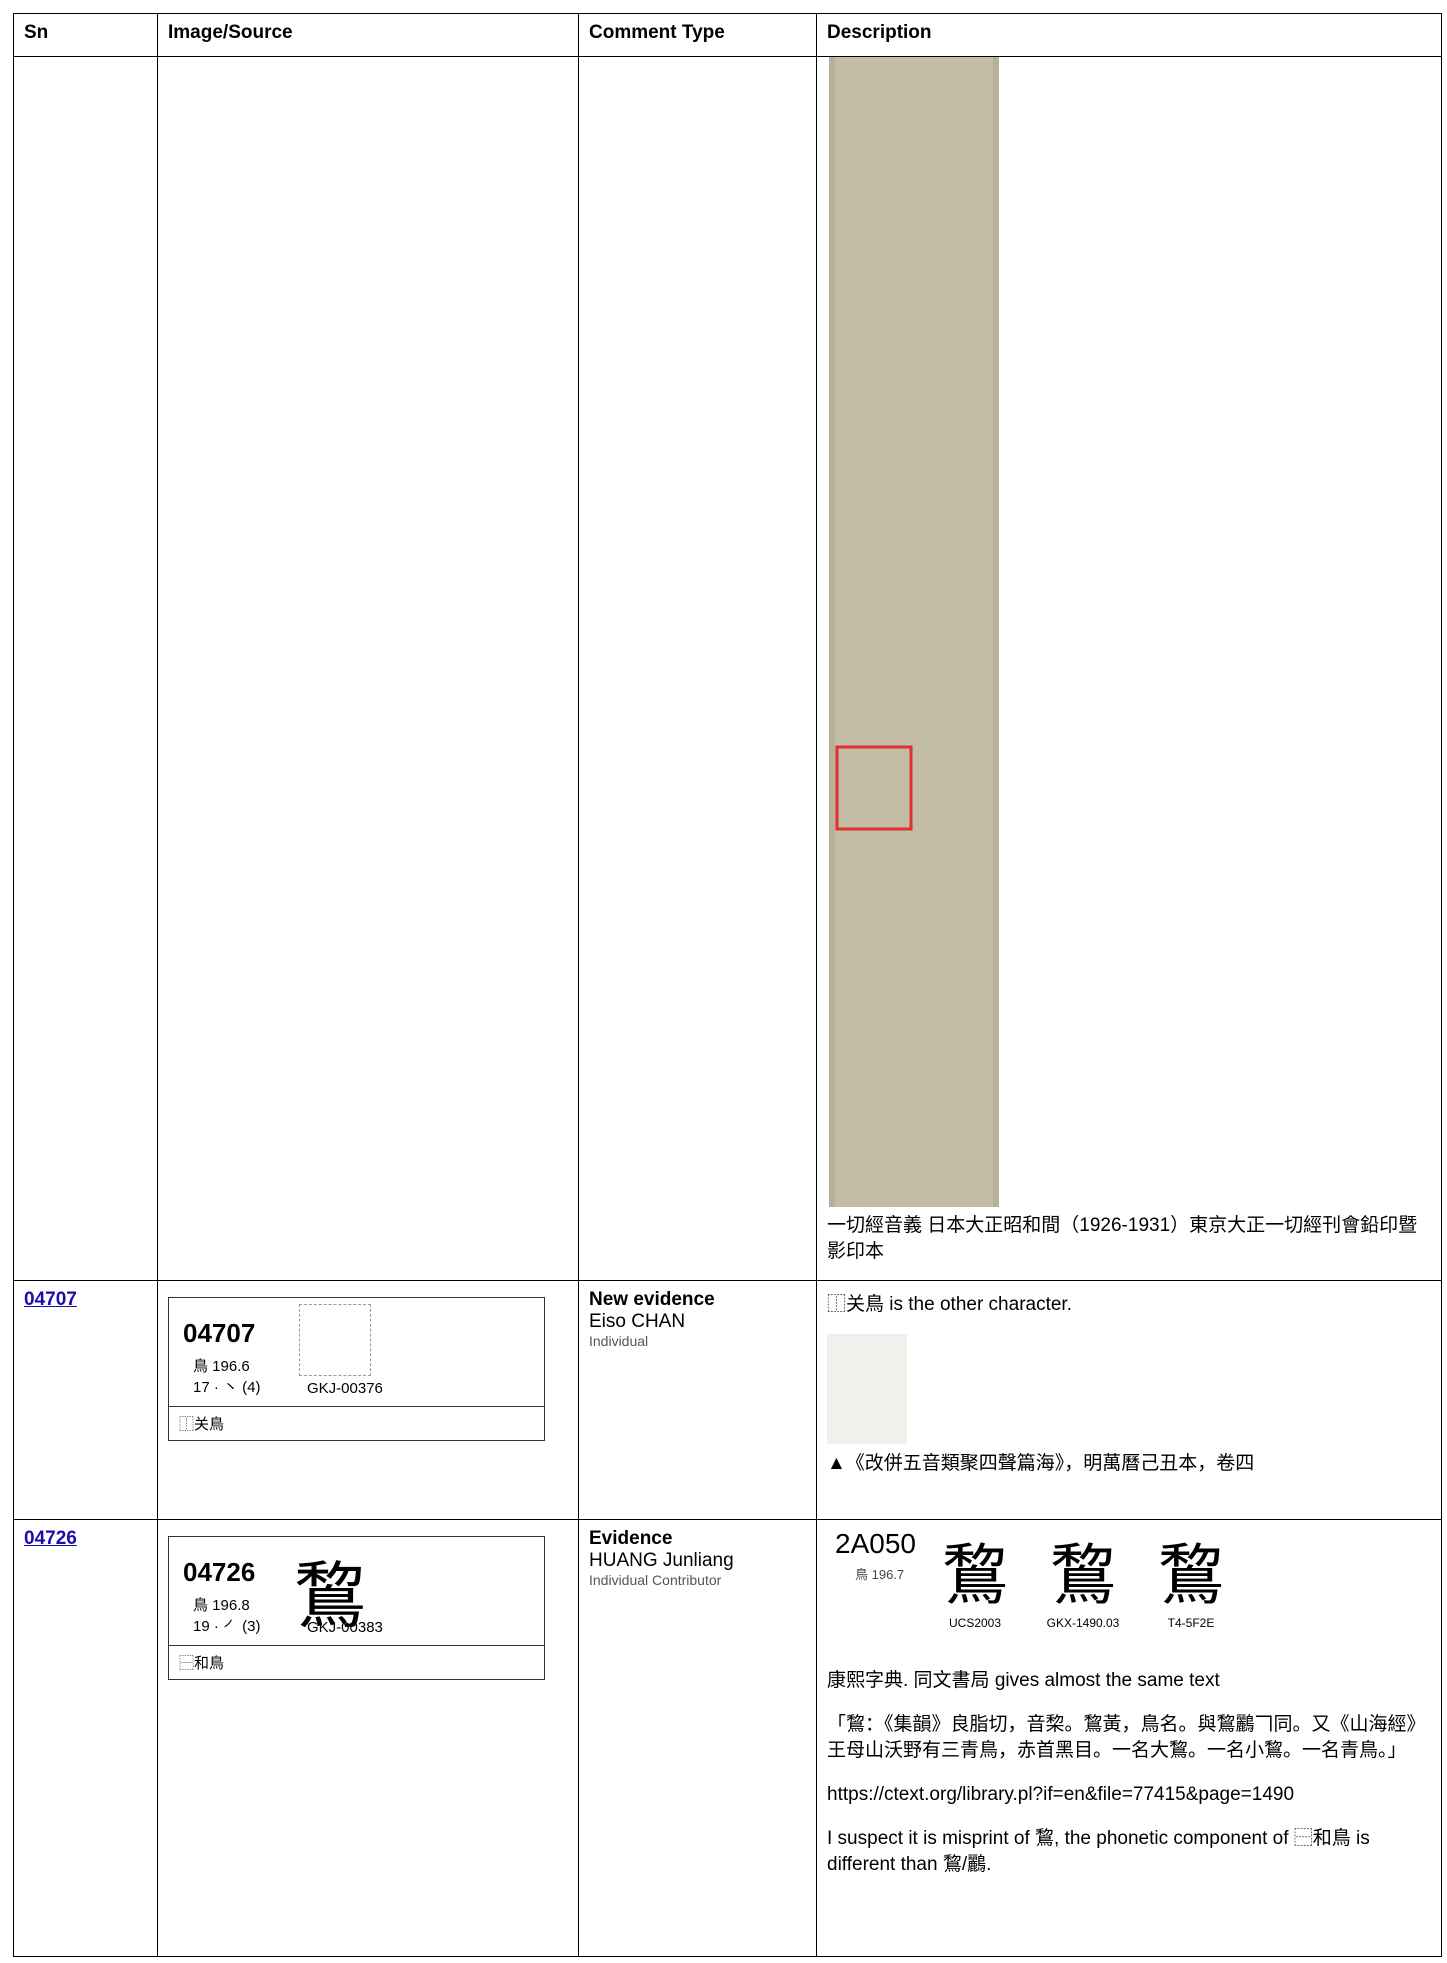  What do you see at coordinates (85, 35) in the screenshot?
I see `header-cell: Sn` at bounding box center [85, 35].